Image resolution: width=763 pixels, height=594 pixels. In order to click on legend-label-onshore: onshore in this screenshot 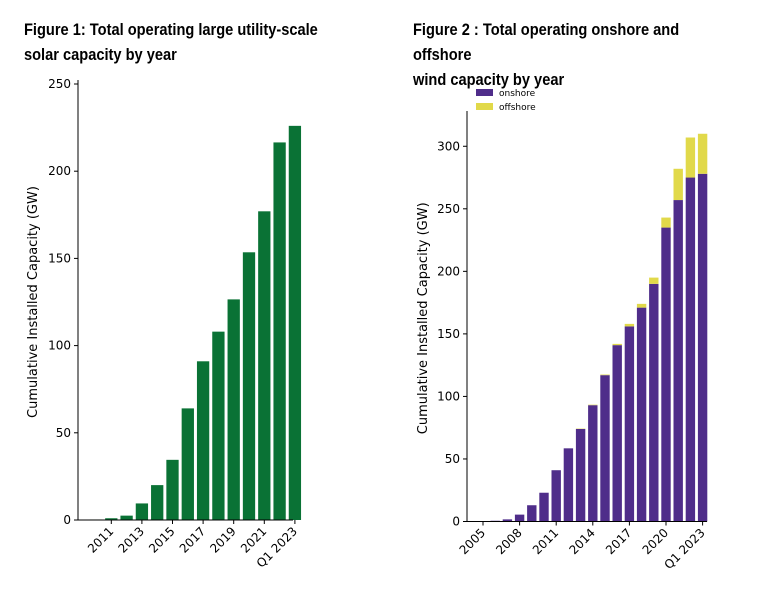, I will do `click(517, 94)`.